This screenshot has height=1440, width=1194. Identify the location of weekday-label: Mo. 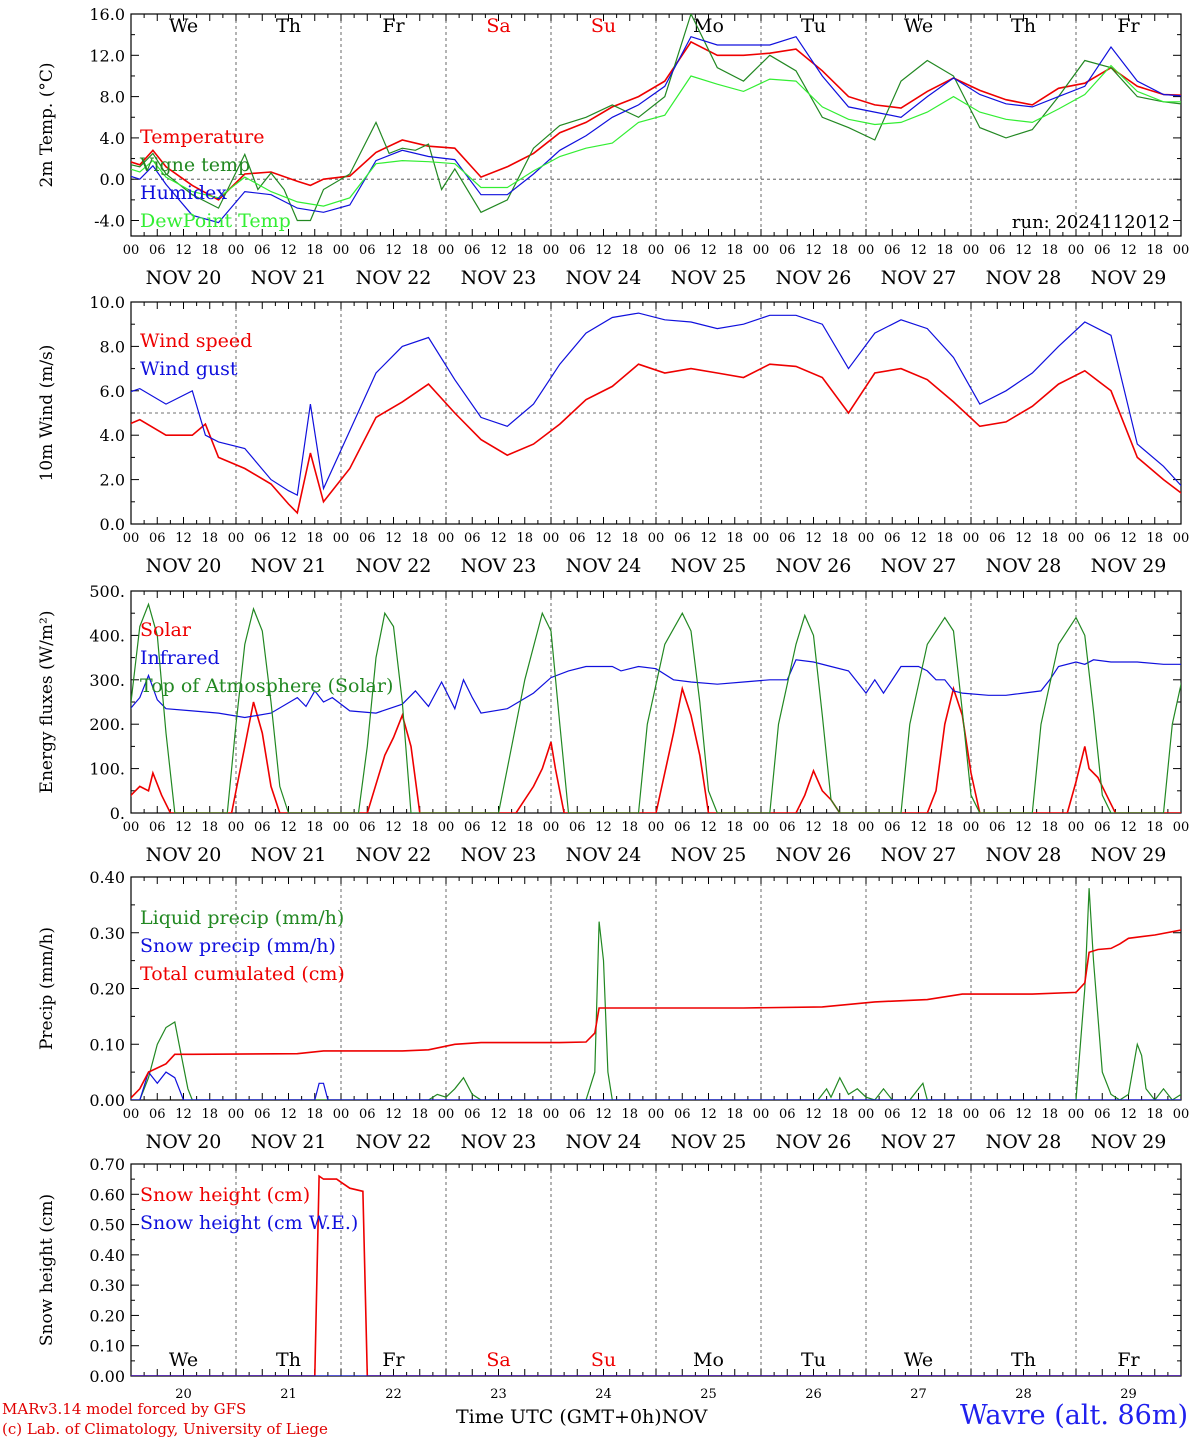
(708, 26).